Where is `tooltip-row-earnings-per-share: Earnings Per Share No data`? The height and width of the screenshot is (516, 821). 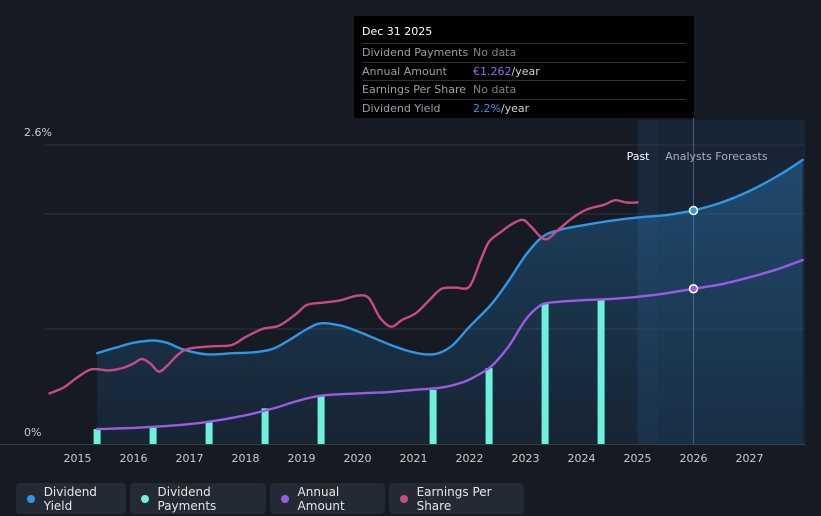 tooltip-row-earnings-per-share: Earnings Per Share No data is located at coordinates (524, 89).